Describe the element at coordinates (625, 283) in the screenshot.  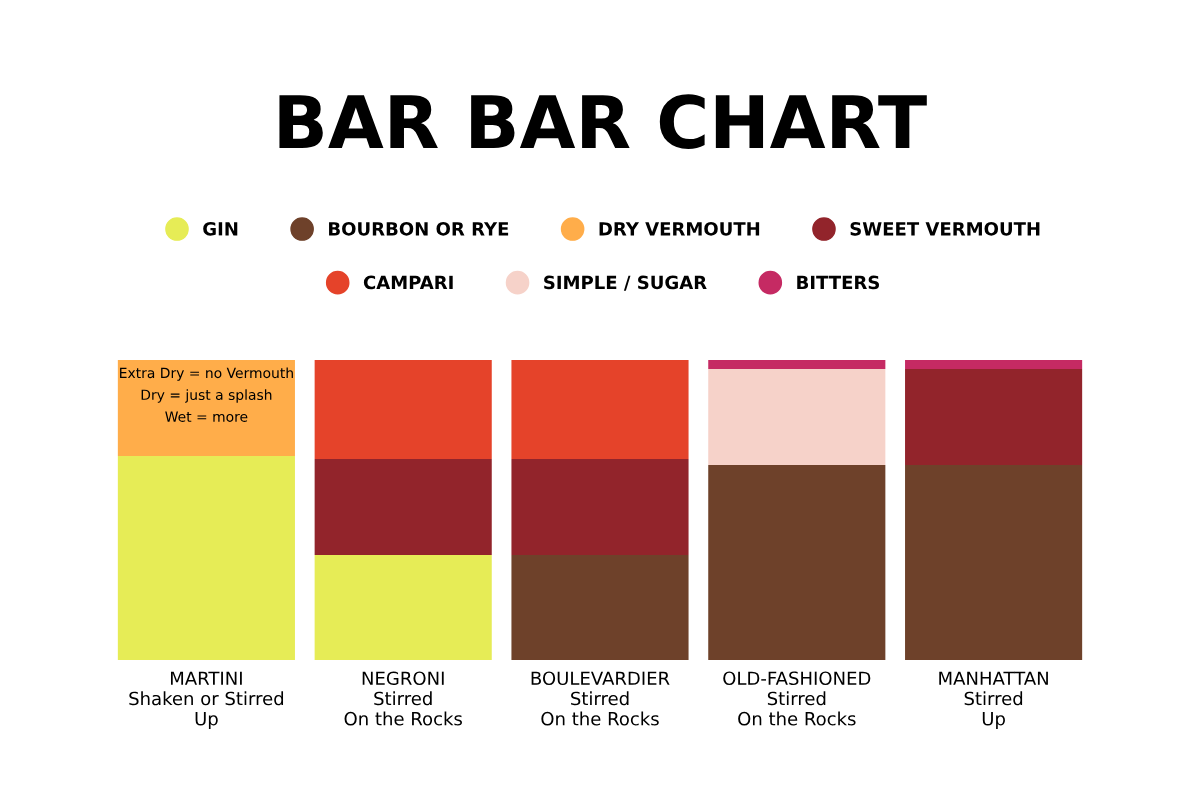
I see `legend-label: SIMPLE / SUGAR` at that location.